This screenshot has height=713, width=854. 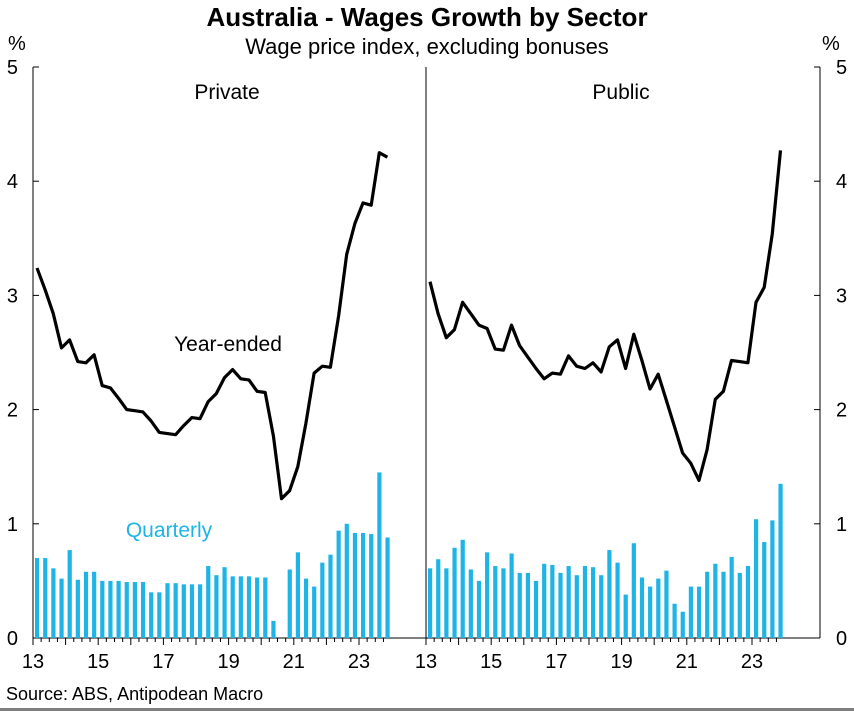 What do you see at coordinates (831, 44) in the screenshot?
I see `unit-label-right: %` at bounding box center [831, 44].